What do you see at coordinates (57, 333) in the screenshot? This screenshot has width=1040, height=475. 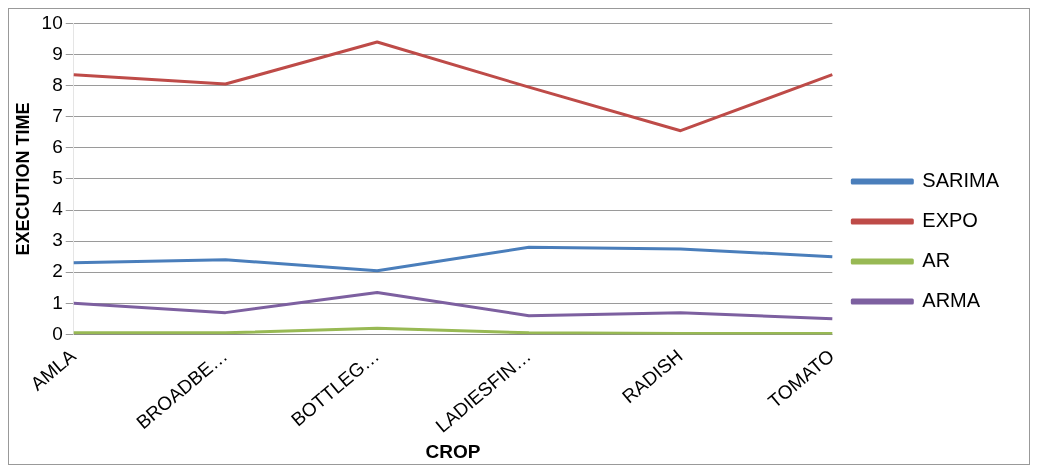 I see `y-tick-label: 0` at bounding box center [57, 333].